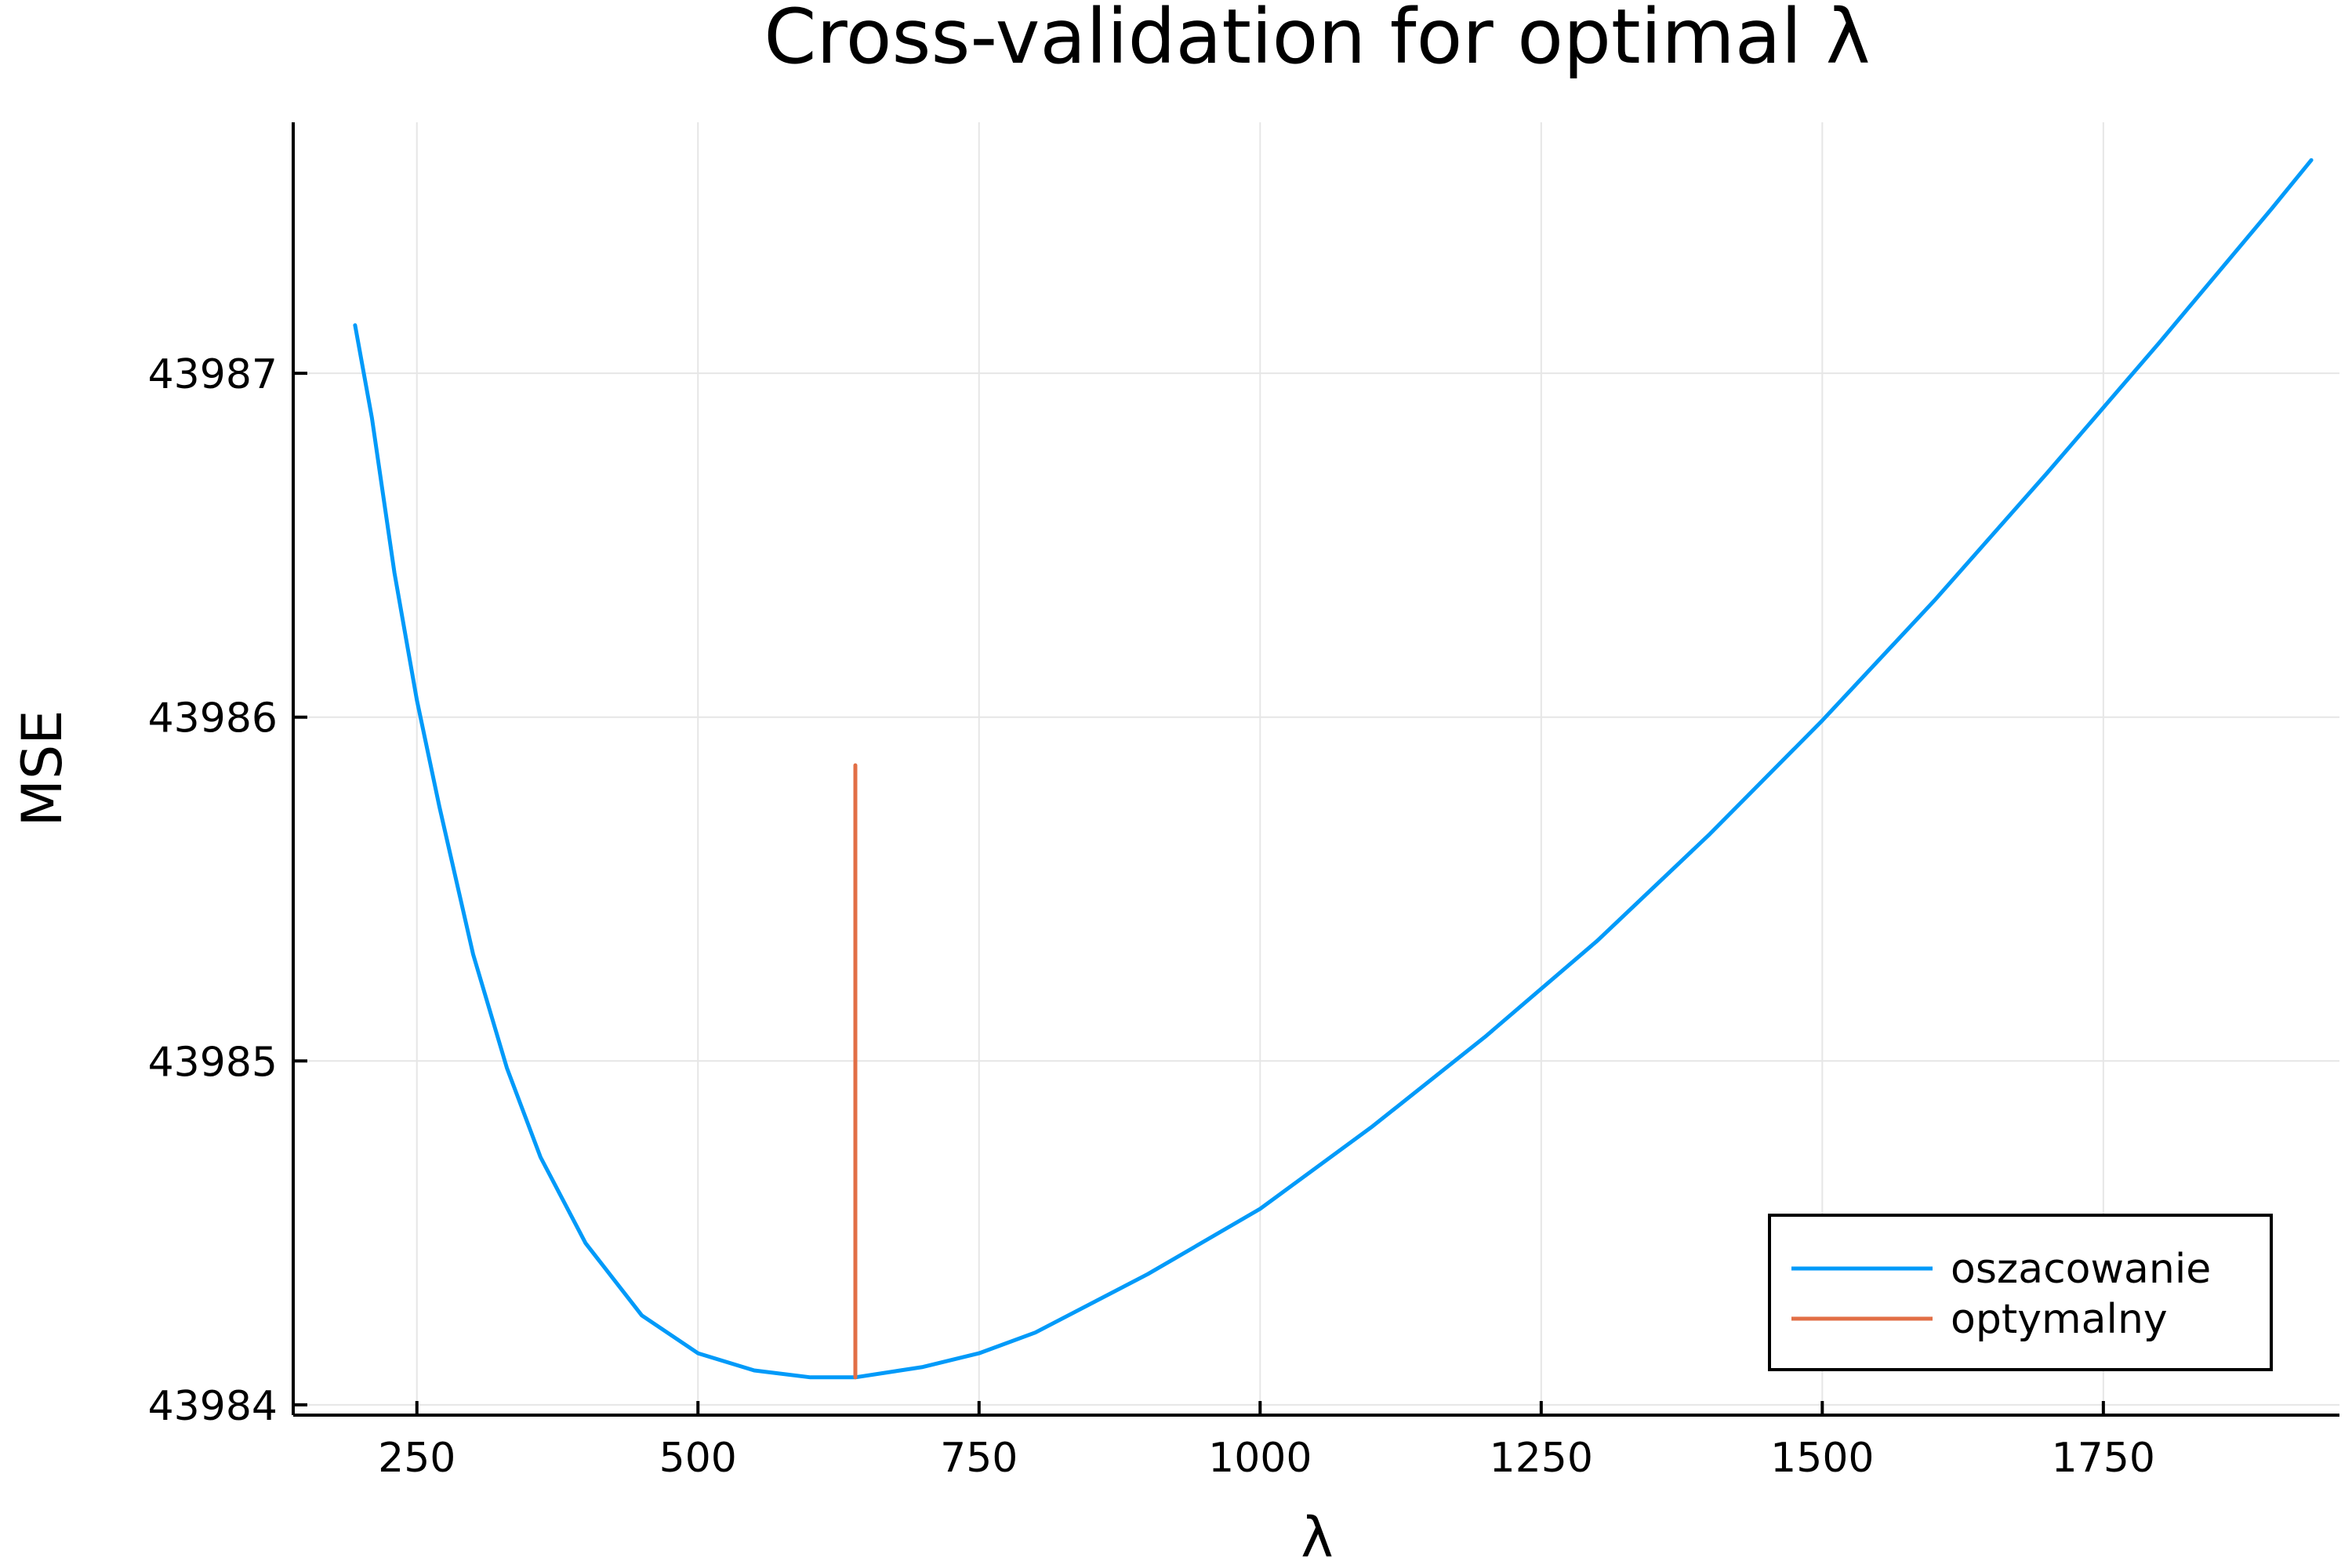 Image resolution: width=2352 pixels, height=1568 pixels. Describe the element at coordinates (213, 1406) in the screenshot. I see `y-tick-label: 43984` at that location.